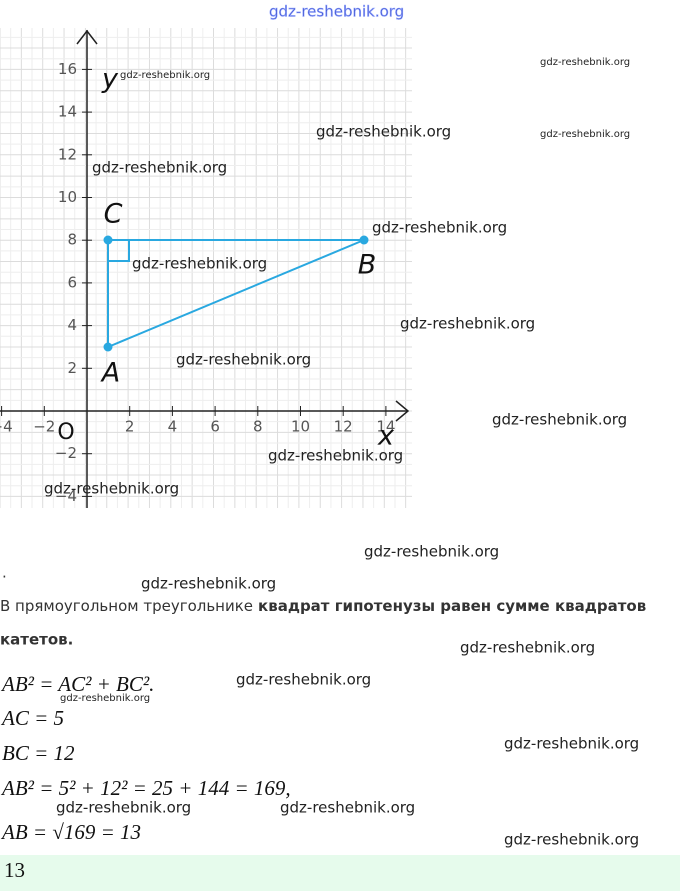  Describe the element at coordinates (130, 427) in the screenshot. I see `x-tick-label: 2` at that location.